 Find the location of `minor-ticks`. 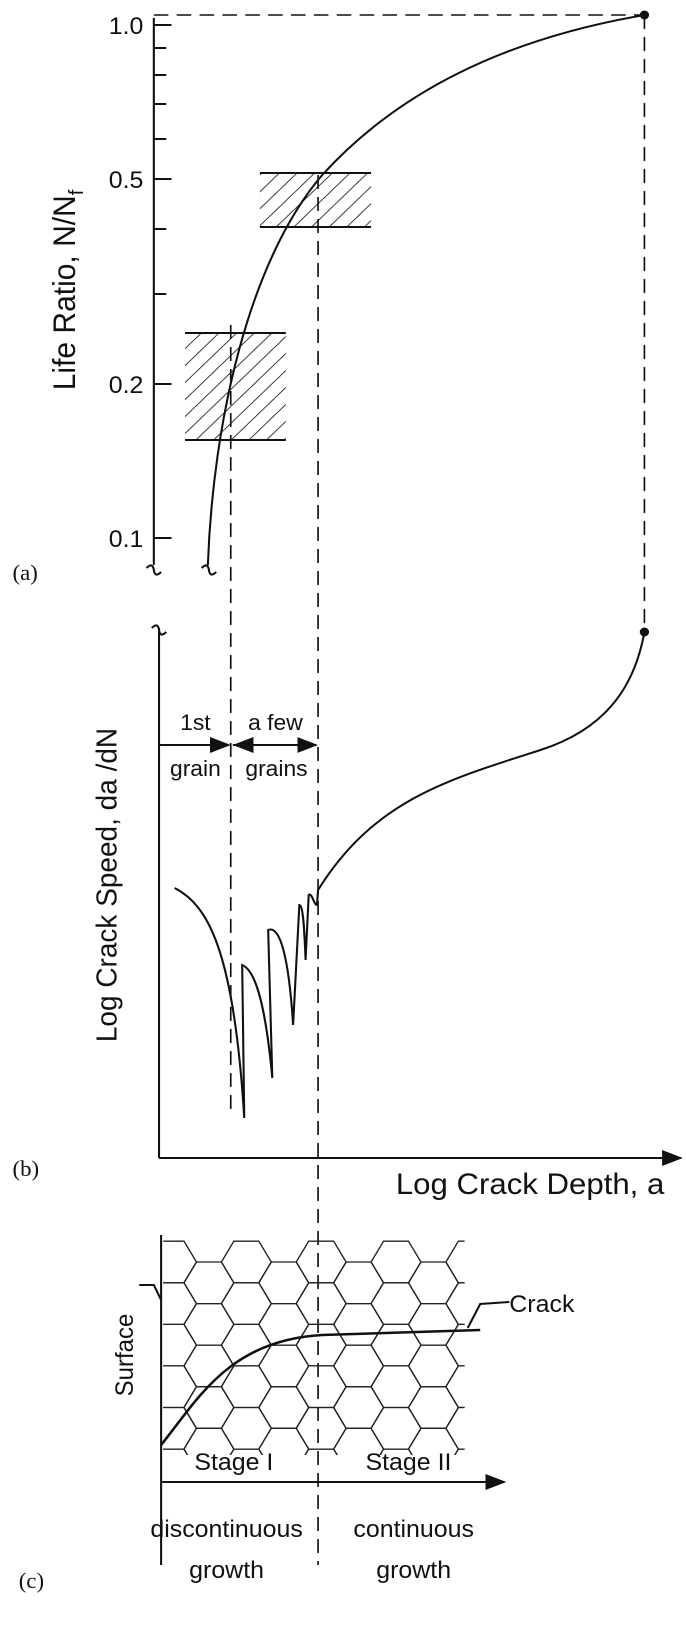

minor-ticks is located at coordinates (160, 171).